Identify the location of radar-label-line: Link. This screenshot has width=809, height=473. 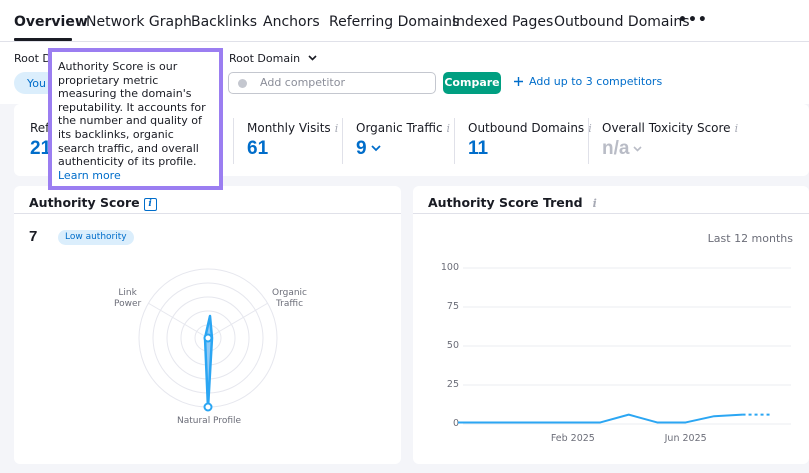
(127, 293).